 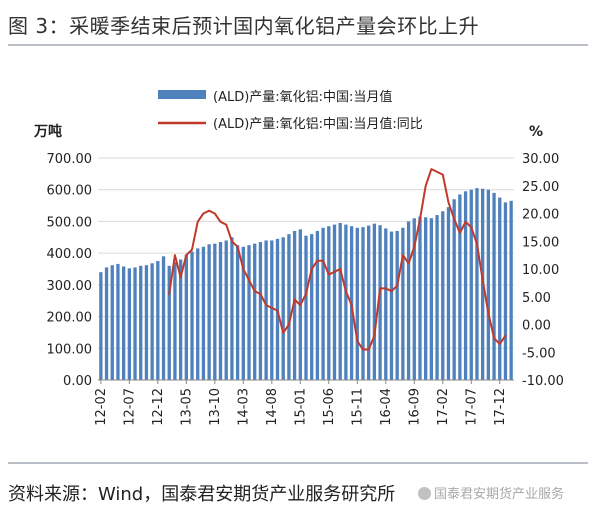 I want to click on x-tick-label: 13-10, so click(x=215, y=407).